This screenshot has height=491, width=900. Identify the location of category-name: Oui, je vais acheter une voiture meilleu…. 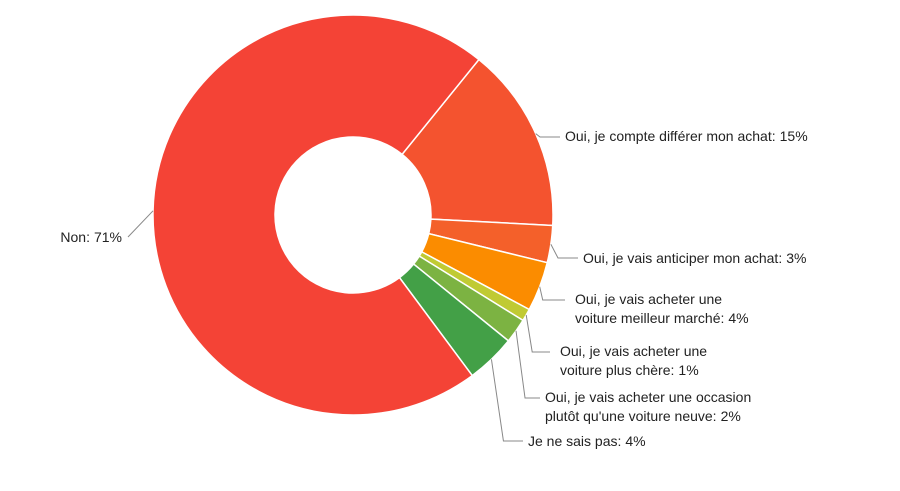
(650, 308).